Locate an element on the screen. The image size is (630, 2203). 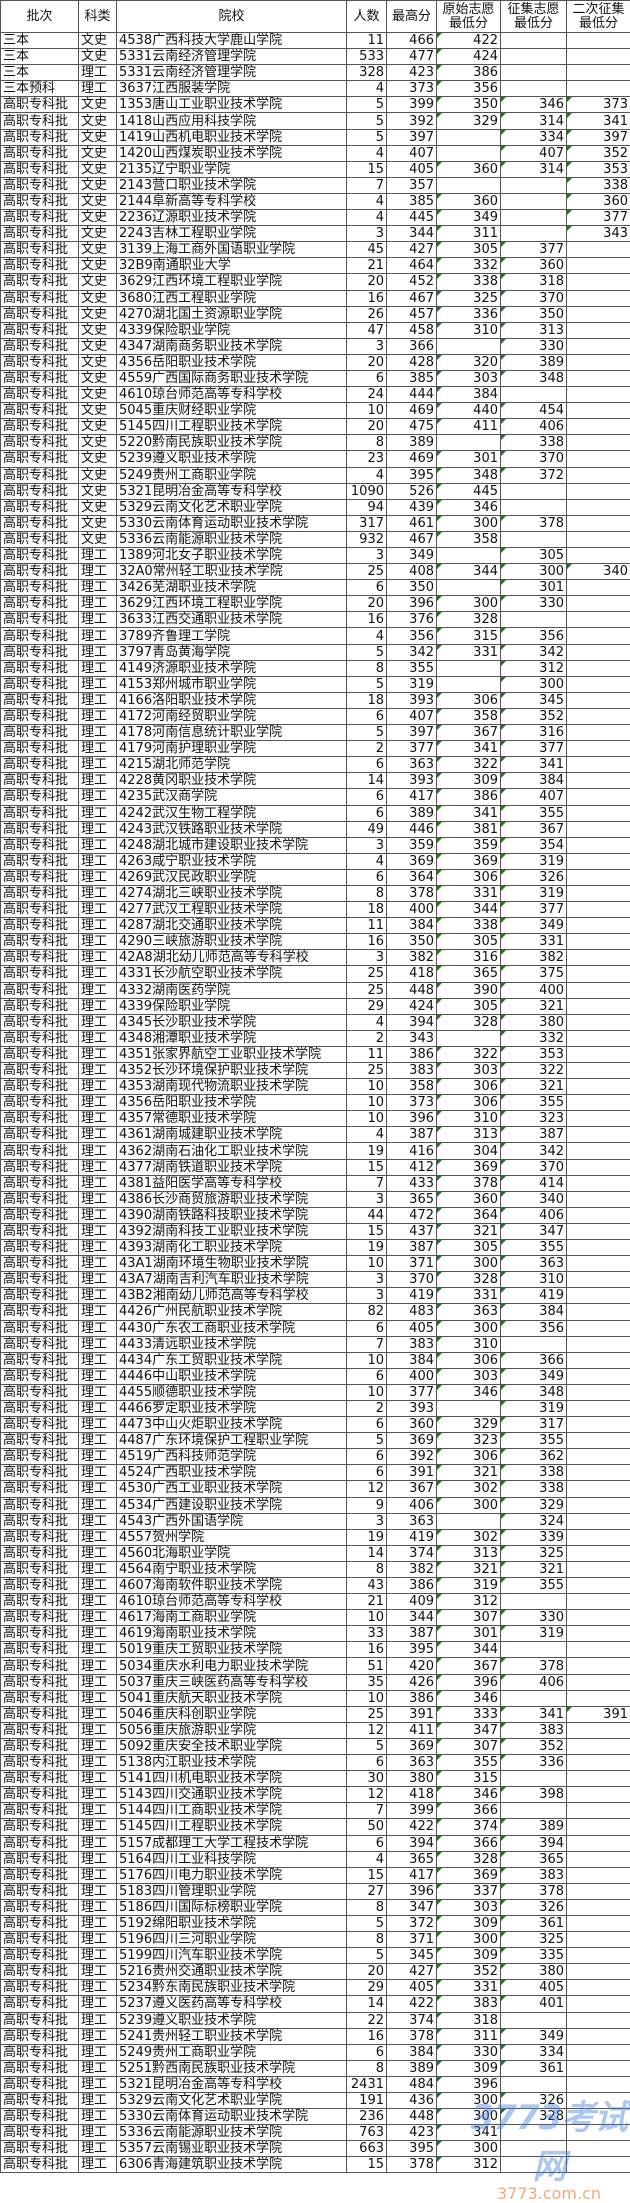
cell-count: 10 is located at coordinates (367, 1618).